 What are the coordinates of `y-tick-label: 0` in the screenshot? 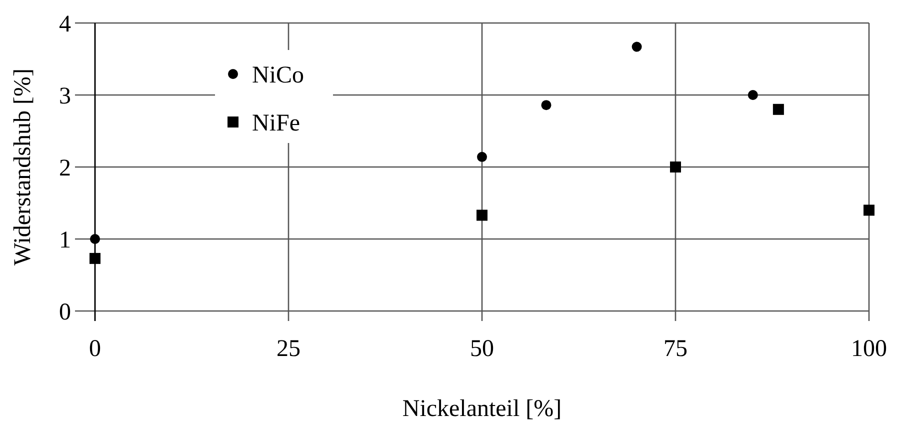 It's located at (65, 312).